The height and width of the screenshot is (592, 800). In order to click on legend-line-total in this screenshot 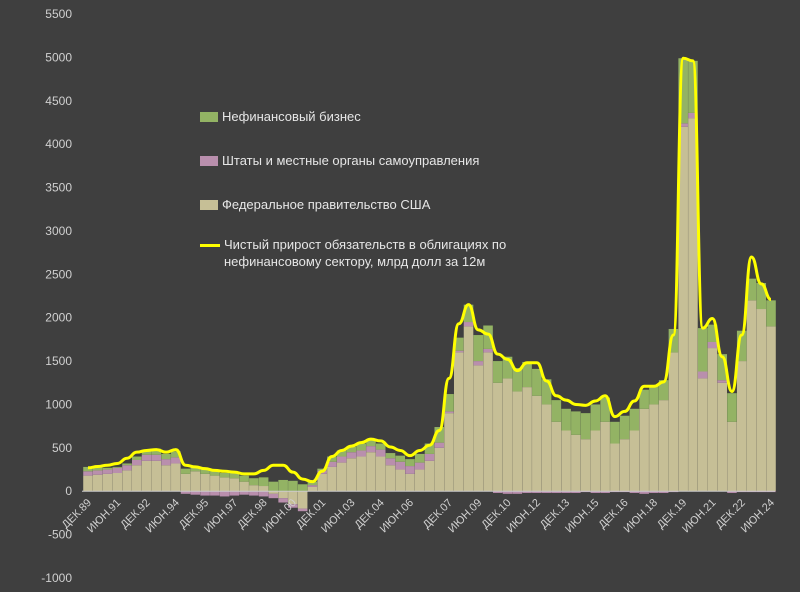, I will do `click(210, 245)`.